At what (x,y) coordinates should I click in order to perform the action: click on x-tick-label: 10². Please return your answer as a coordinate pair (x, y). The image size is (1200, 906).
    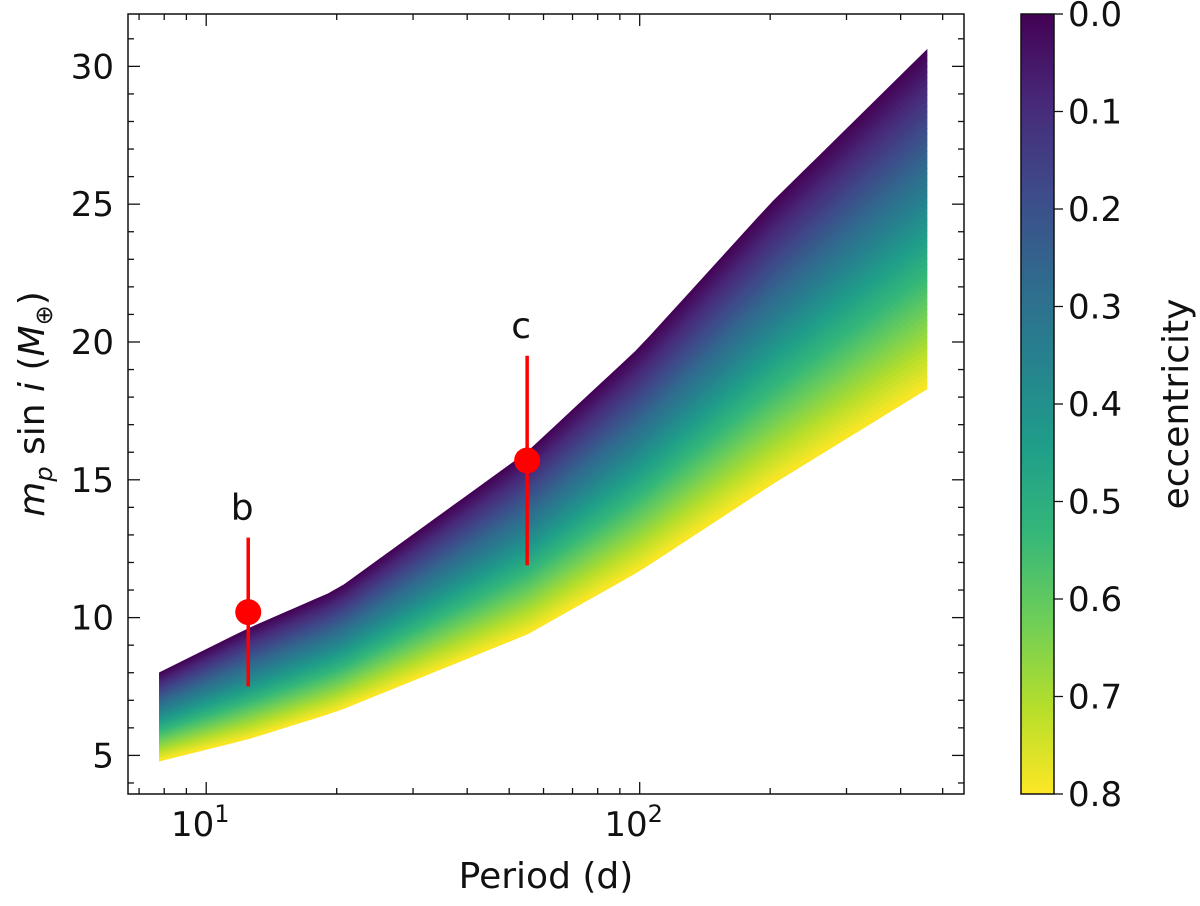
    Looking at the image, I should click on (633, 822).